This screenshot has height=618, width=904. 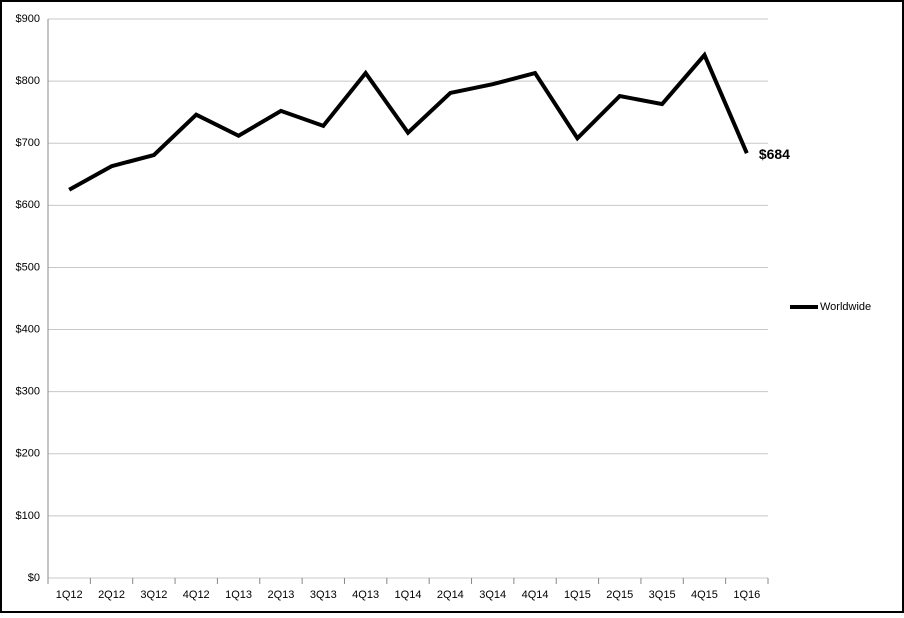 I want to click on x-tick-label: 1Q13, so click(x=238, y=595).